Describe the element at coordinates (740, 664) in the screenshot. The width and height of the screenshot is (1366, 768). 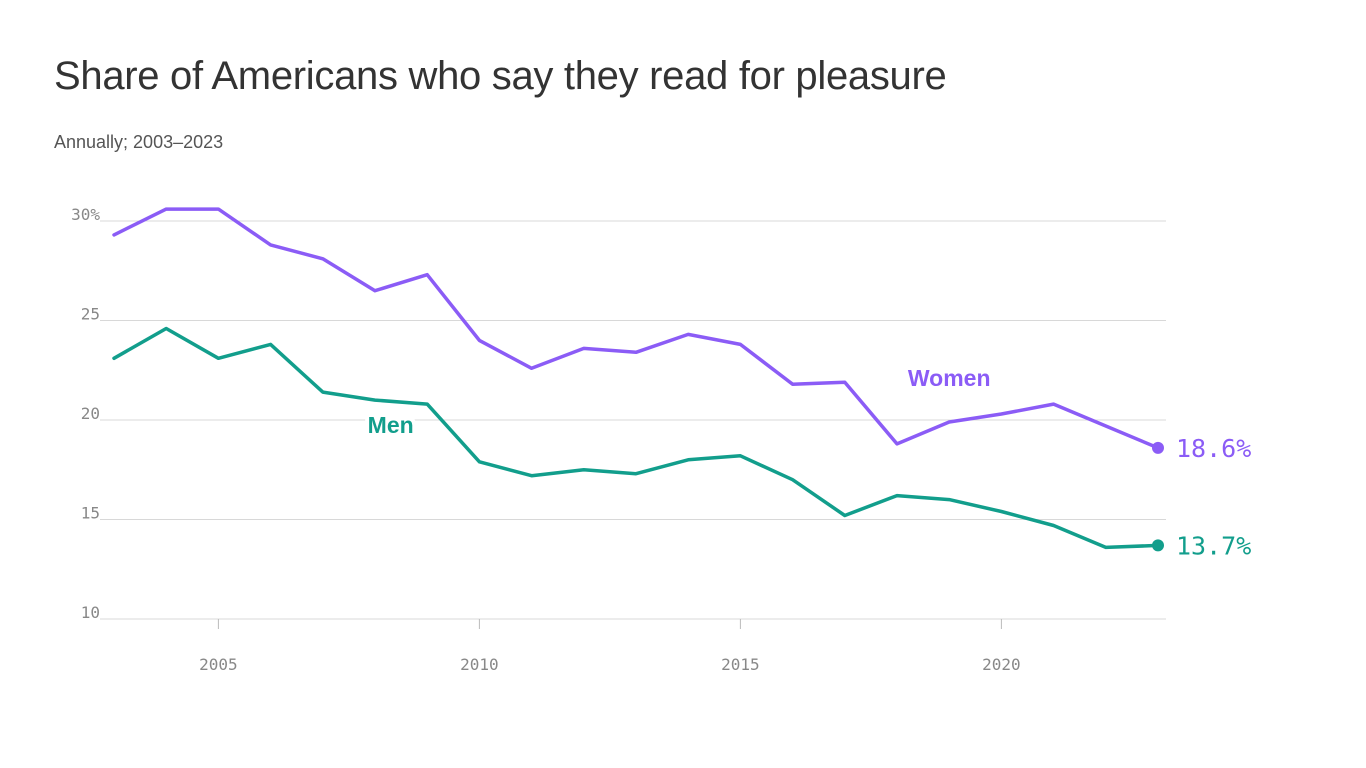
I see `x-tick-label: 2015` at that location.